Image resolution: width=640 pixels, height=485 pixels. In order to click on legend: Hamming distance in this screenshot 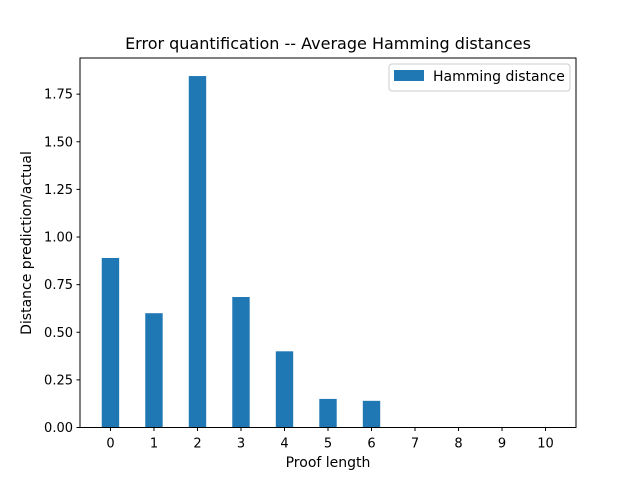, I will do `click(479, 77)`.